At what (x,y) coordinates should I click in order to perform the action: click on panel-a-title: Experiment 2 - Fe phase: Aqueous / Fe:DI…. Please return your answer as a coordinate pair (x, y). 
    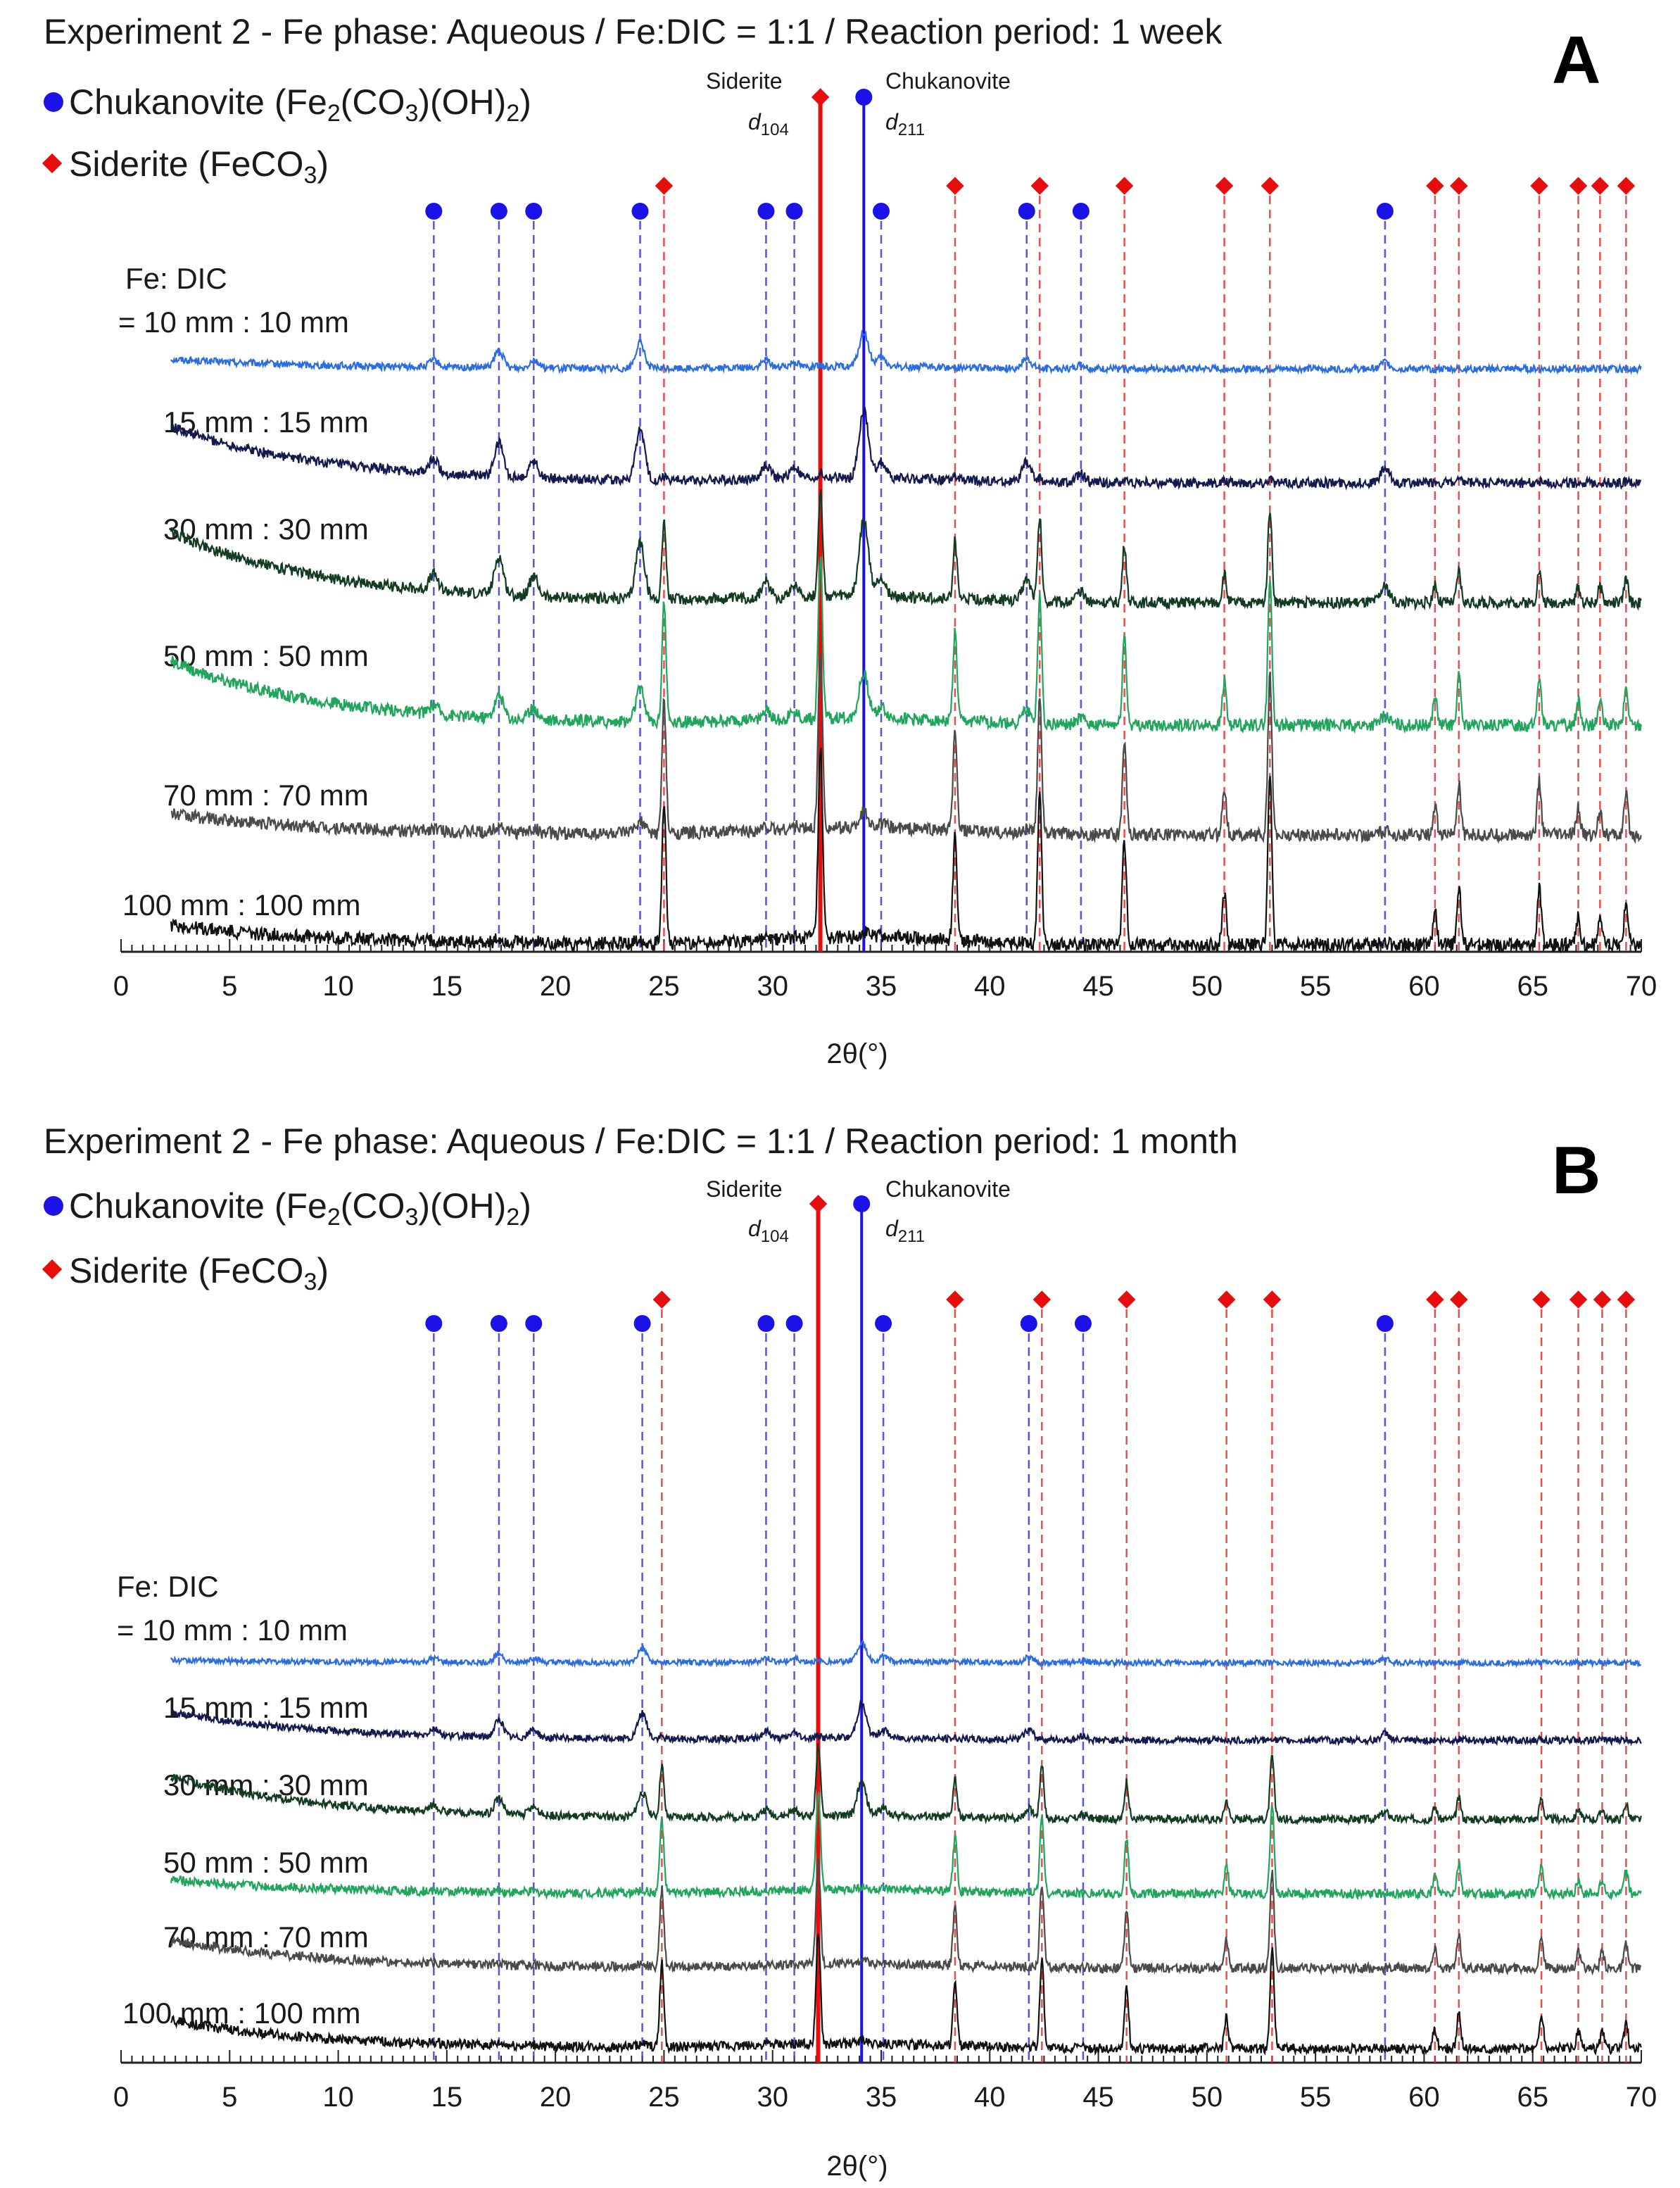
    Looking at the image, I should click on (634, 31).